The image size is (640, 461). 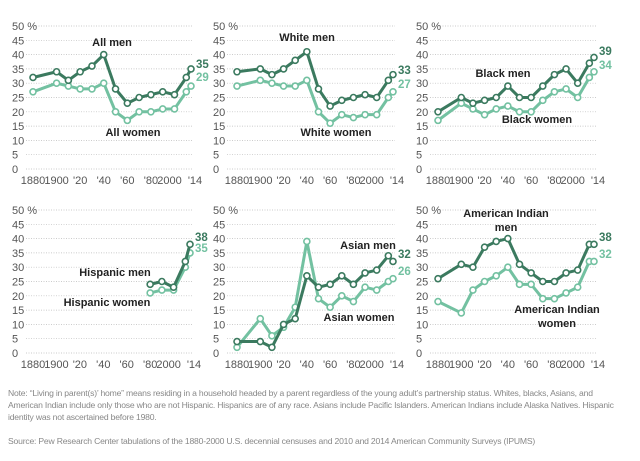 I want to click on series-label: American Indian, so click(x=506, y=214).